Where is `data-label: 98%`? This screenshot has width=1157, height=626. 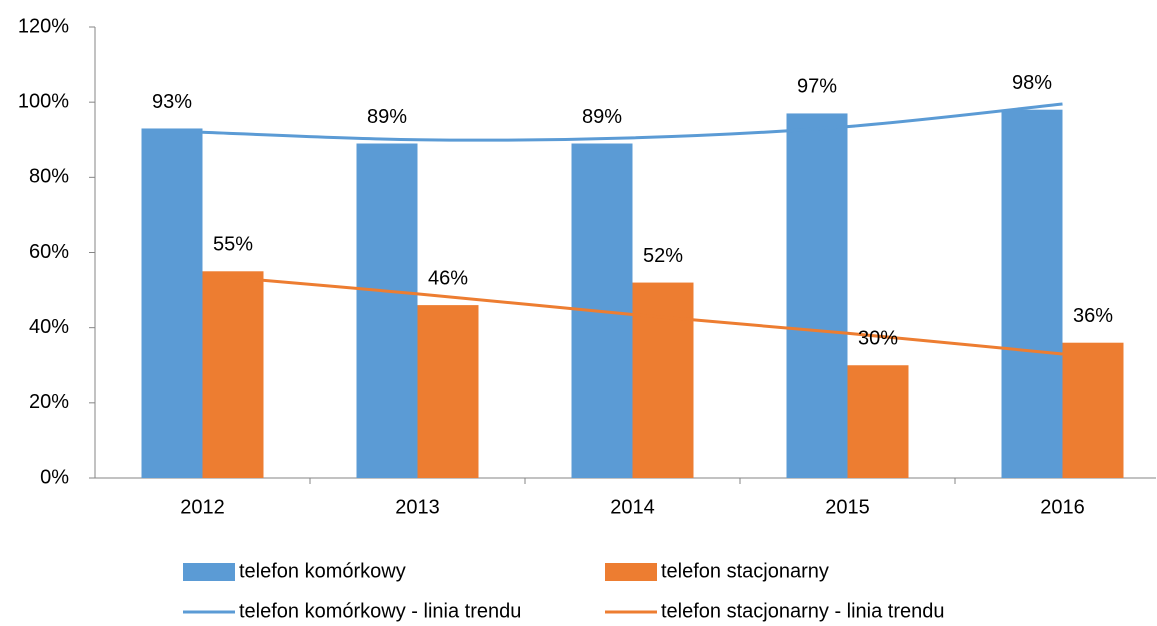 data-label: 98% is located at coordinates (1032, 83).